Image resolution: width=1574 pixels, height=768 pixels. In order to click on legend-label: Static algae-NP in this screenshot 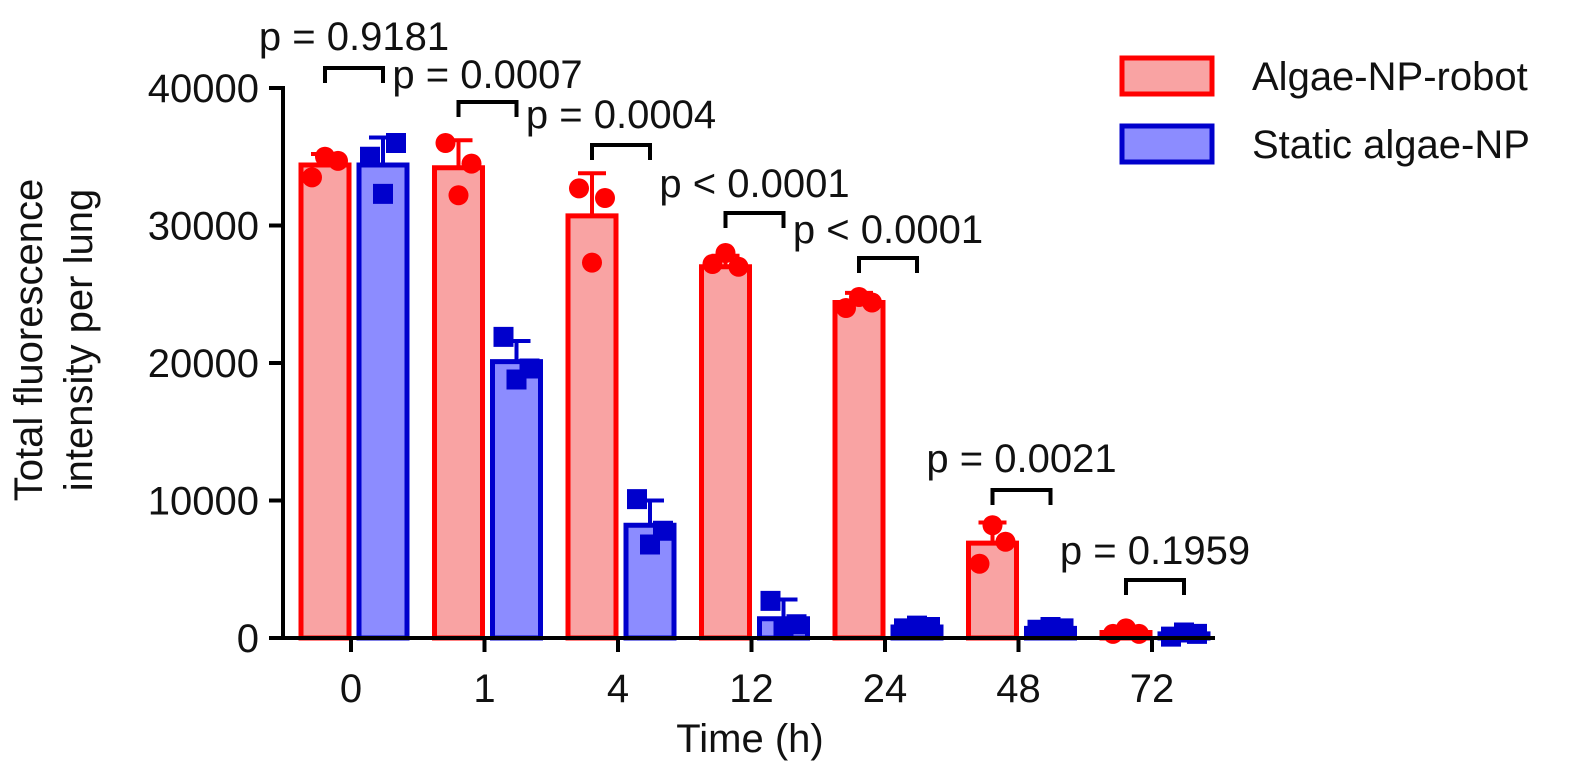, I will do `click(1391, 145)`.